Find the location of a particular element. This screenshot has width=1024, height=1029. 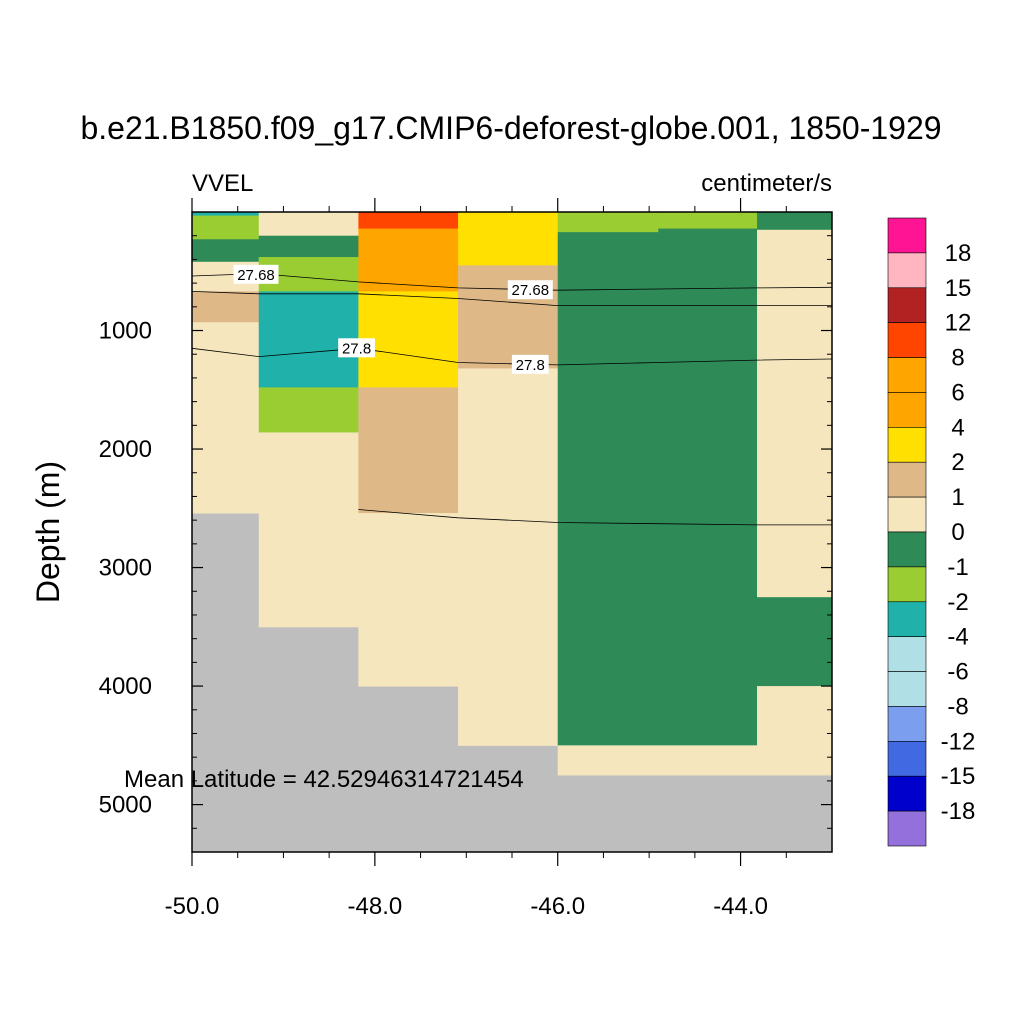

colorbar-label: 6 is located at coordinates (957, 392).